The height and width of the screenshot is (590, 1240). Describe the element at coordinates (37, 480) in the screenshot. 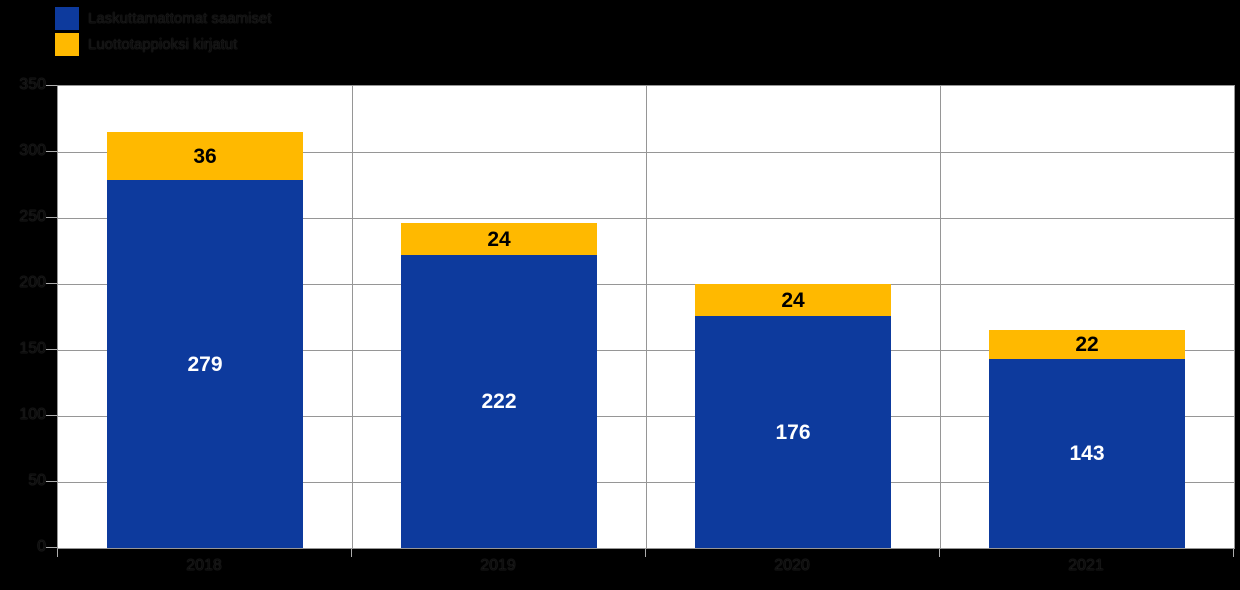

I see `y-axis-label: 50` at that location.